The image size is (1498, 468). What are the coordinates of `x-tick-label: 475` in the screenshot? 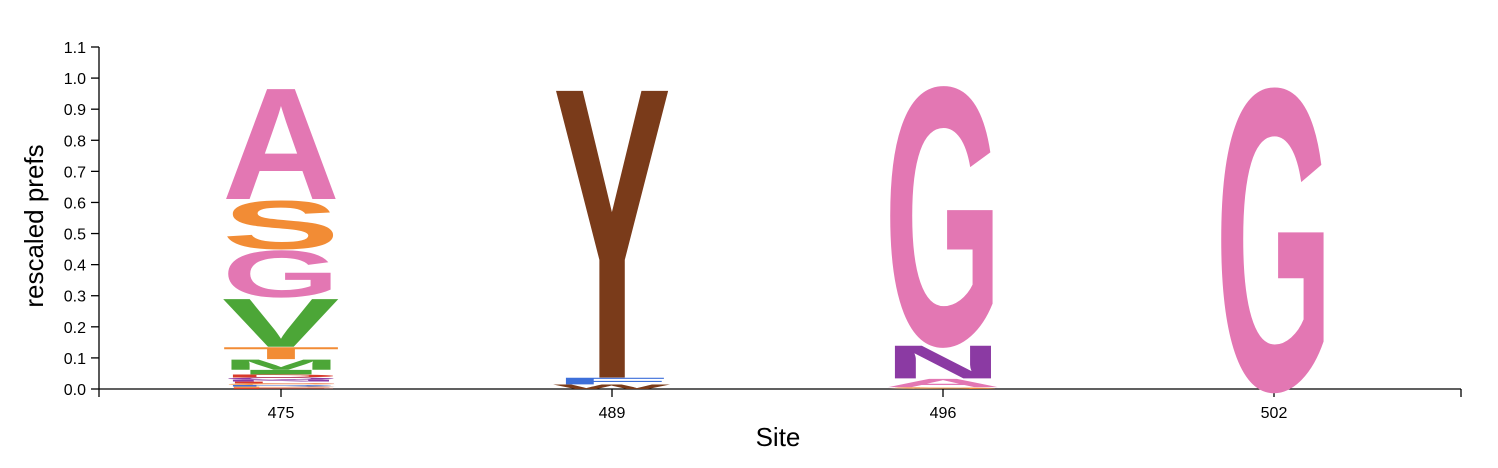 It's located at (281, 413).